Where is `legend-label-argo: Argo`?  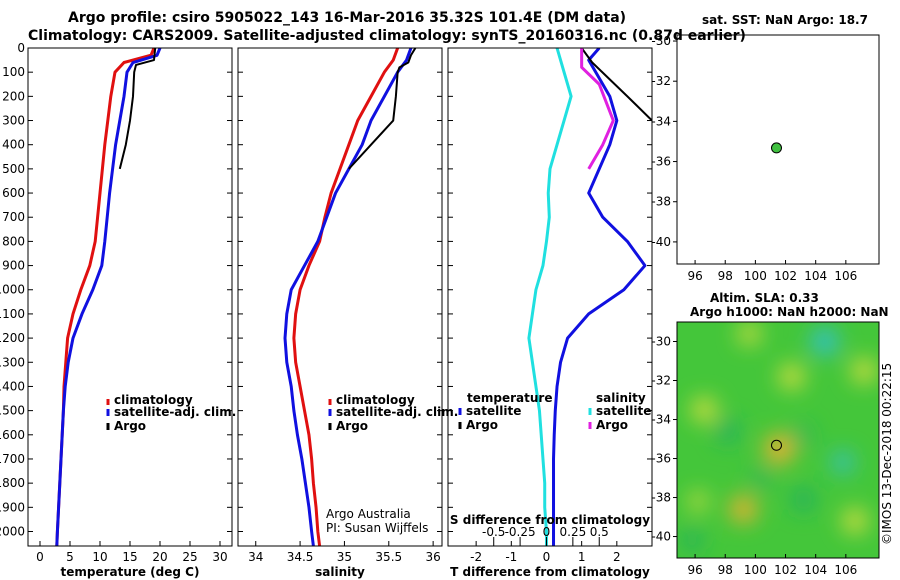
legend-label-argo: Argo is located at coordinates (130, 426).